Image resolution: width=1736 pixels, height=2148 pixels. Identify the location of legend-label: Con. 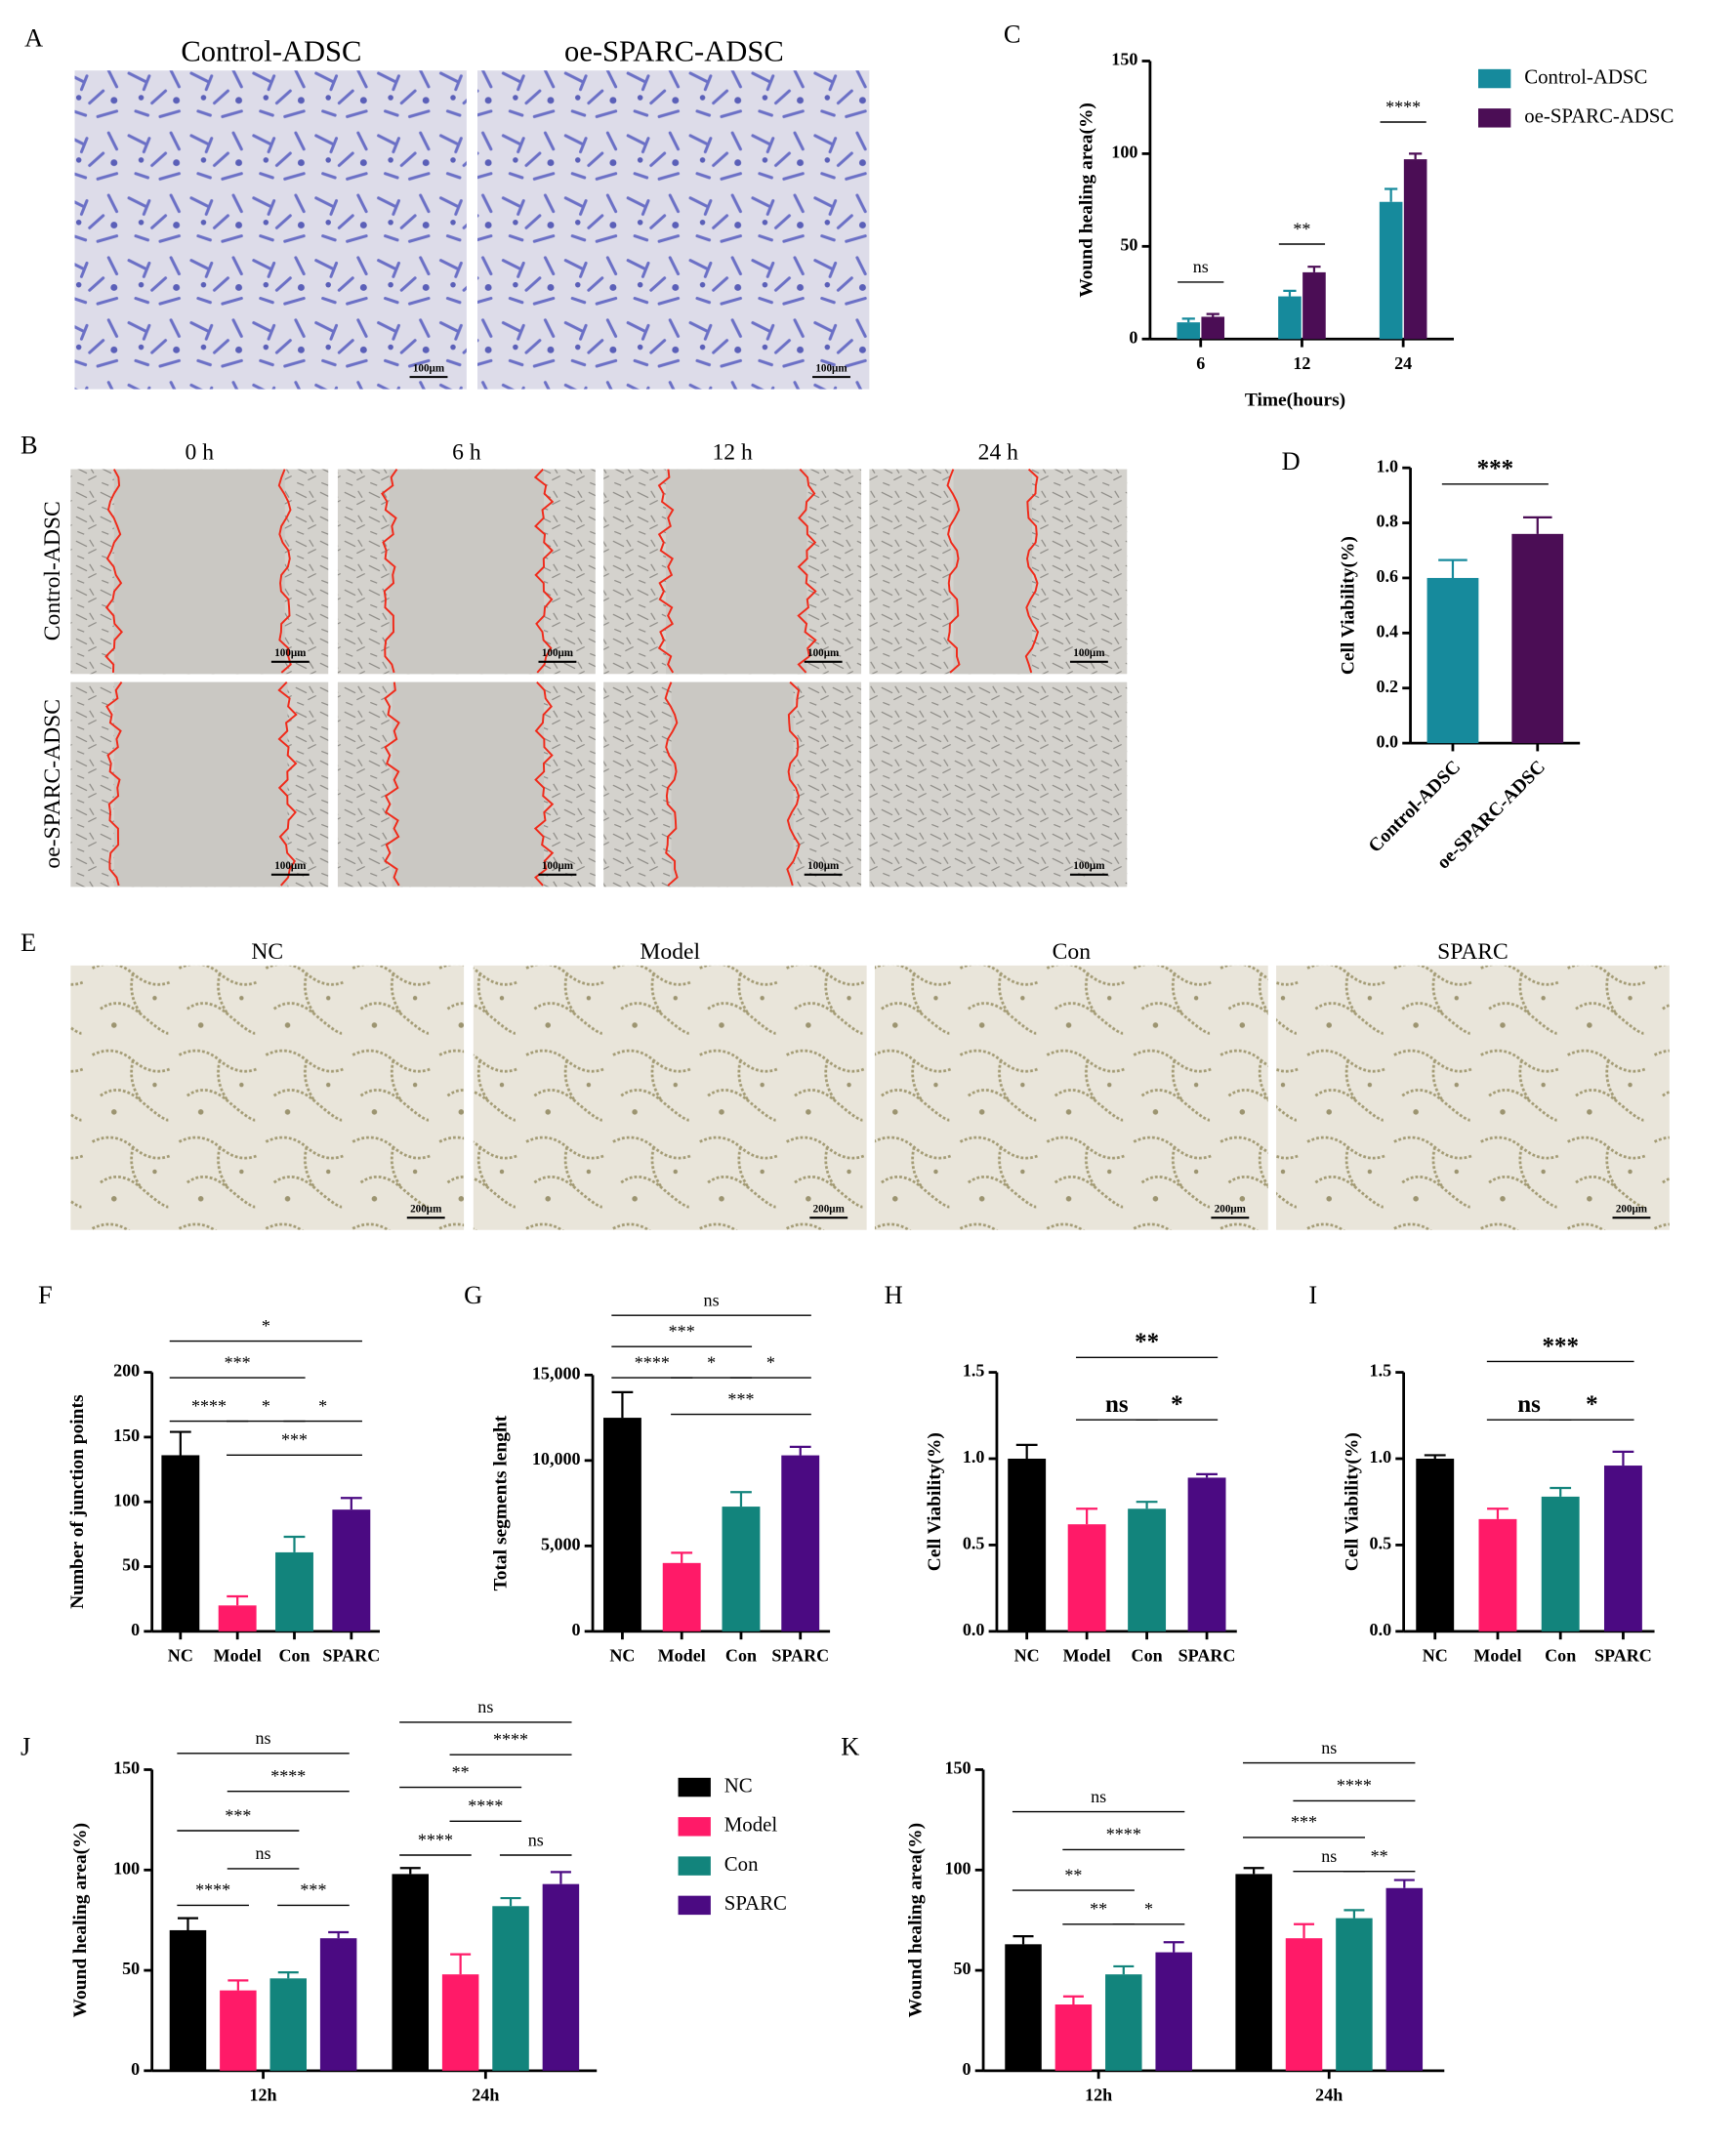
(741, 1864).